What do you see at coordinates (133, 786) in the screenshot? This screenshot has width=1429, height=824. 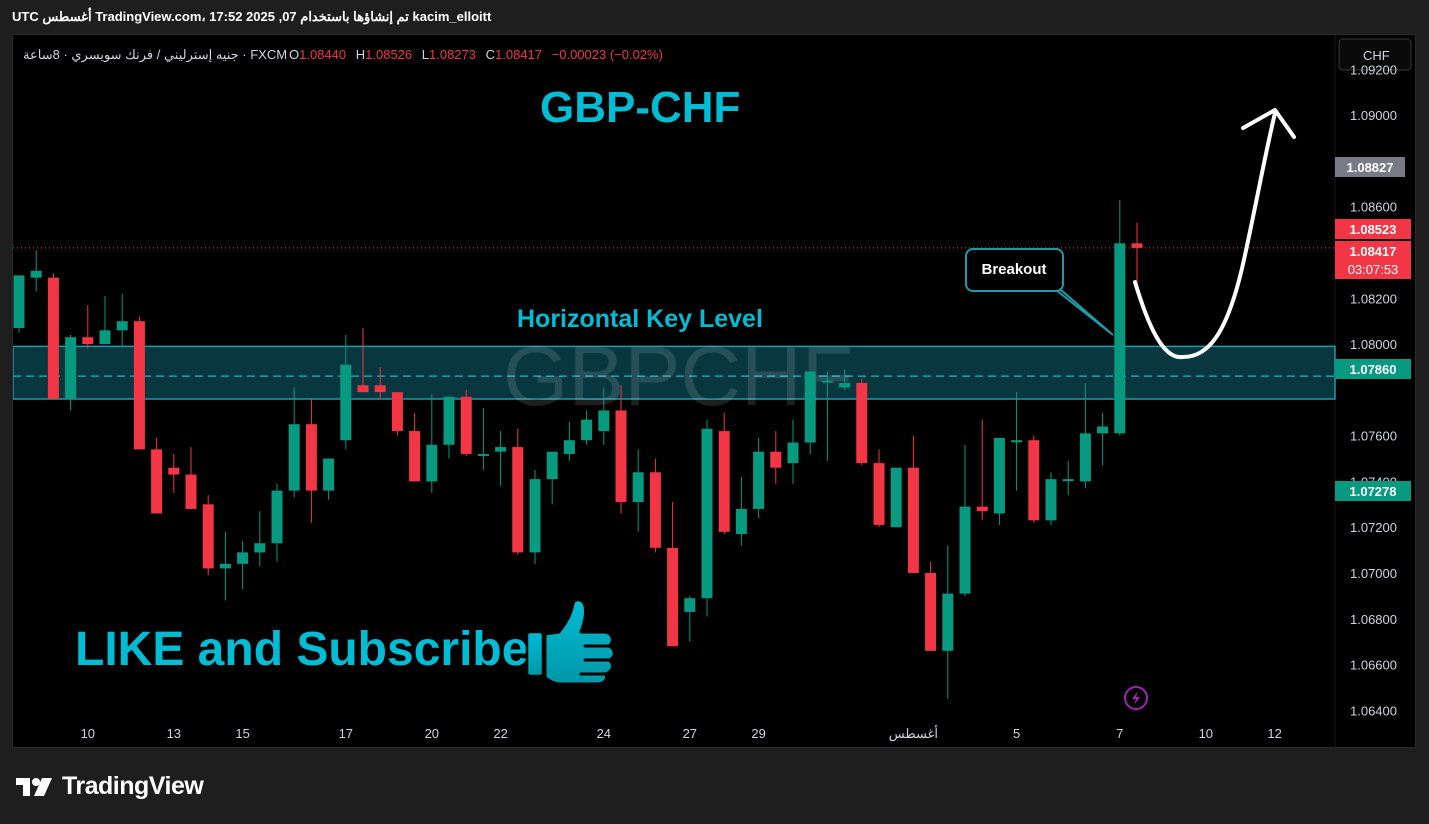 I see `footer-brand: TradingView` at bounding box center [133, 786].